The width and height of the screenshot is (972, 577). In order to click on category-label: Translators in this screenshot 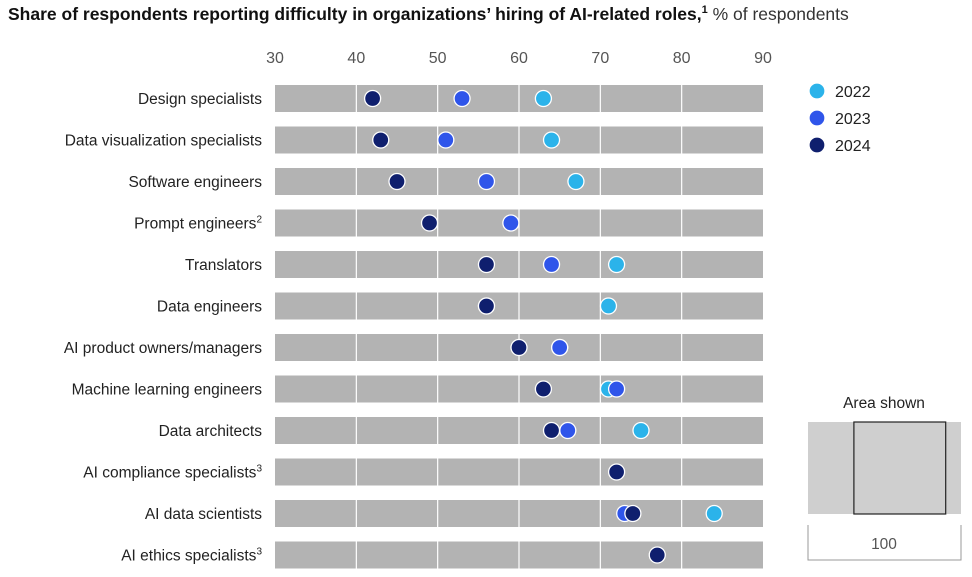, I will do `click(223, 265)`.